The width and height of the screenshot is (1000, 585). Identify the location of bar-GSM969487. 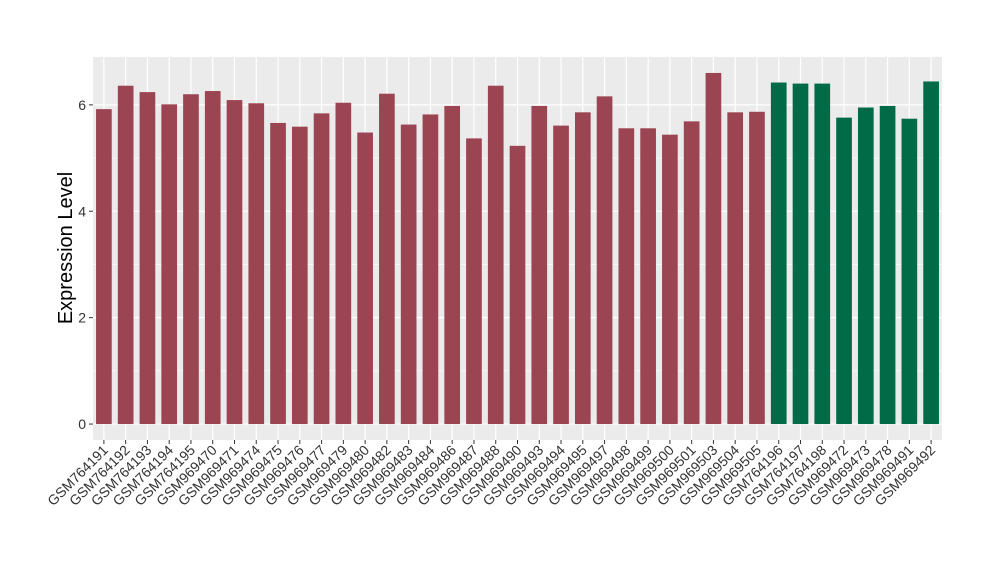
(474, 281).